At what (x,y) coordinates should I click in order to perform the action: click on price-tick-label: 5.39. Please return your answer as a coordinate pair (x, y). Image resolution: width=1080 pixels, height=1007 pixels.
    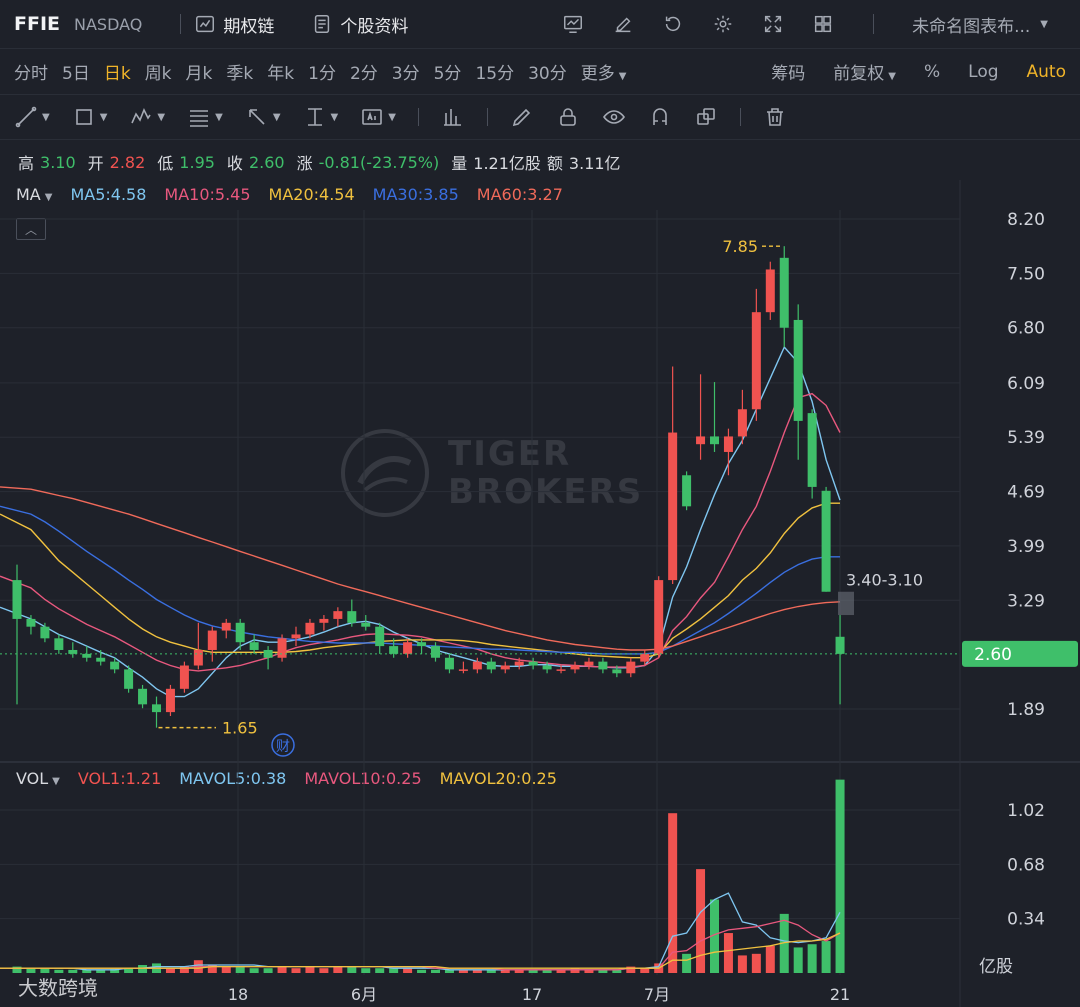
    Looking at the image, I should click on (1026, 438).